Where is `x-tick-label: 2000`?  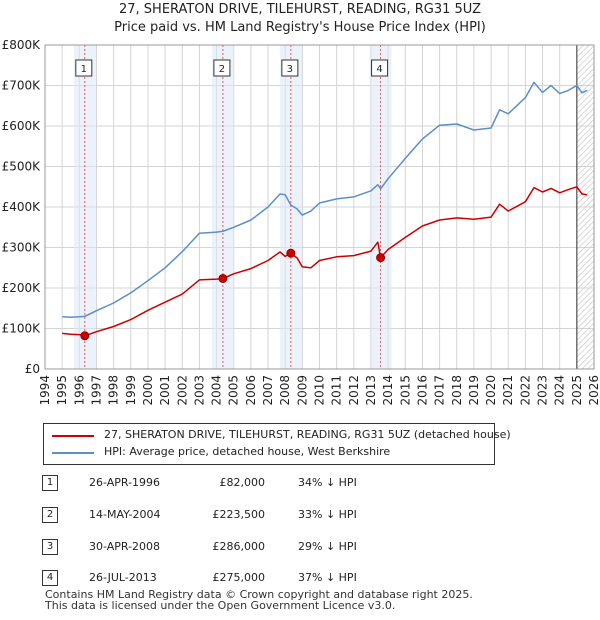 x-tick-label: 2000 is located at coordinates (148, 390).